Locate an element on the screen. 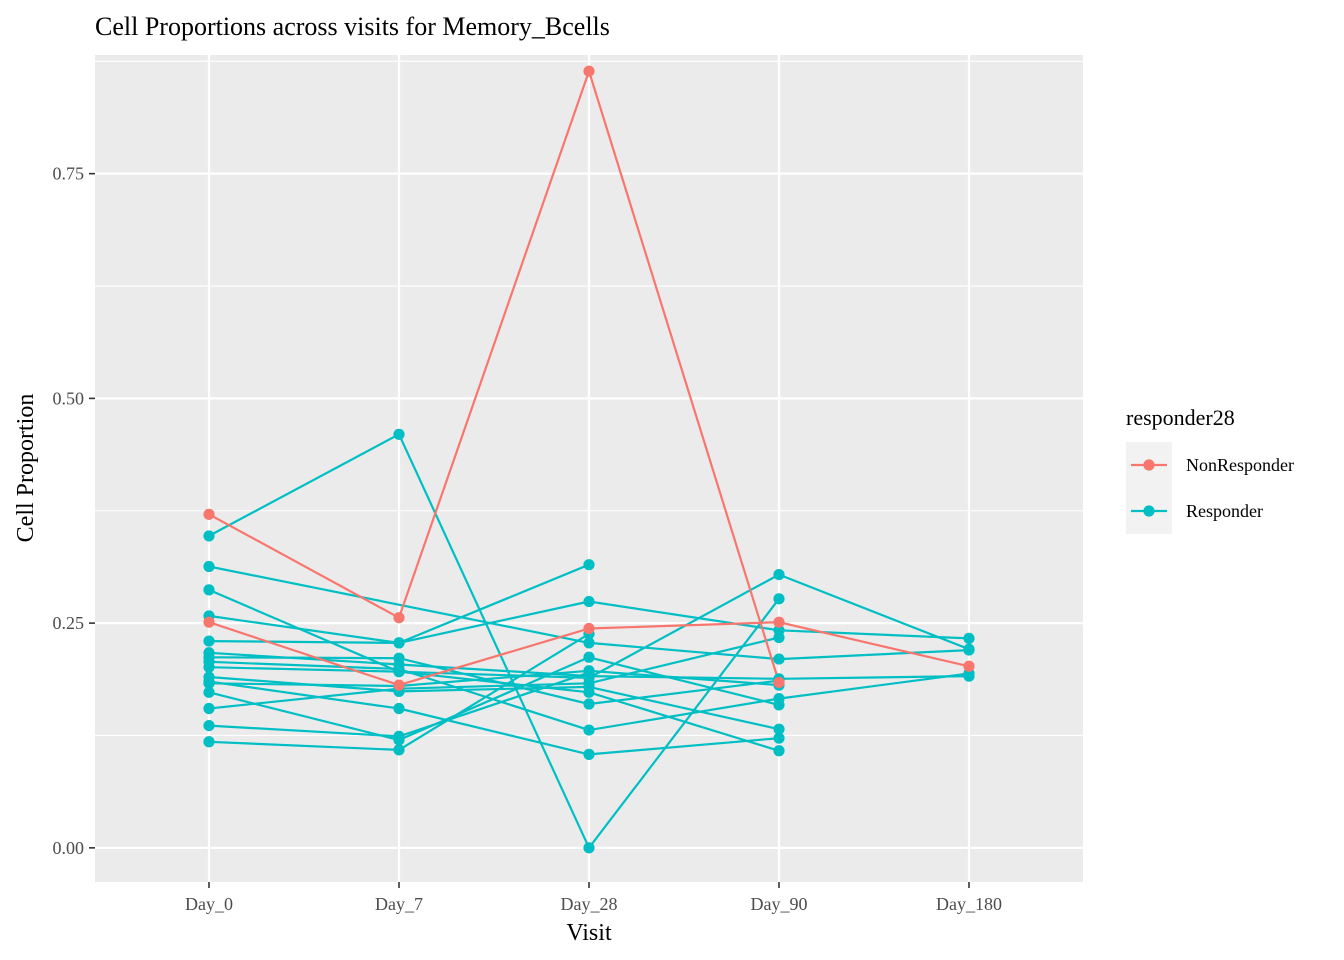  x-axis: Day_0 Day_7 Day_28 Day_90 Day_180 is located at coordinates (593, 898).